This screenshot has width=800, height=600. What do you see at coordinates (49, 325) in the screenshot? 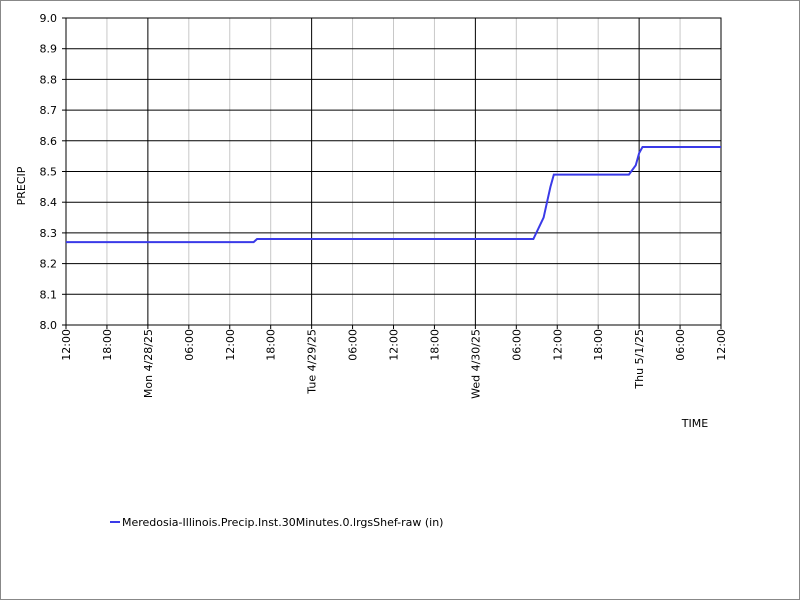
I see `y-tick-label: 8.0` at bounding box center [49, 325].